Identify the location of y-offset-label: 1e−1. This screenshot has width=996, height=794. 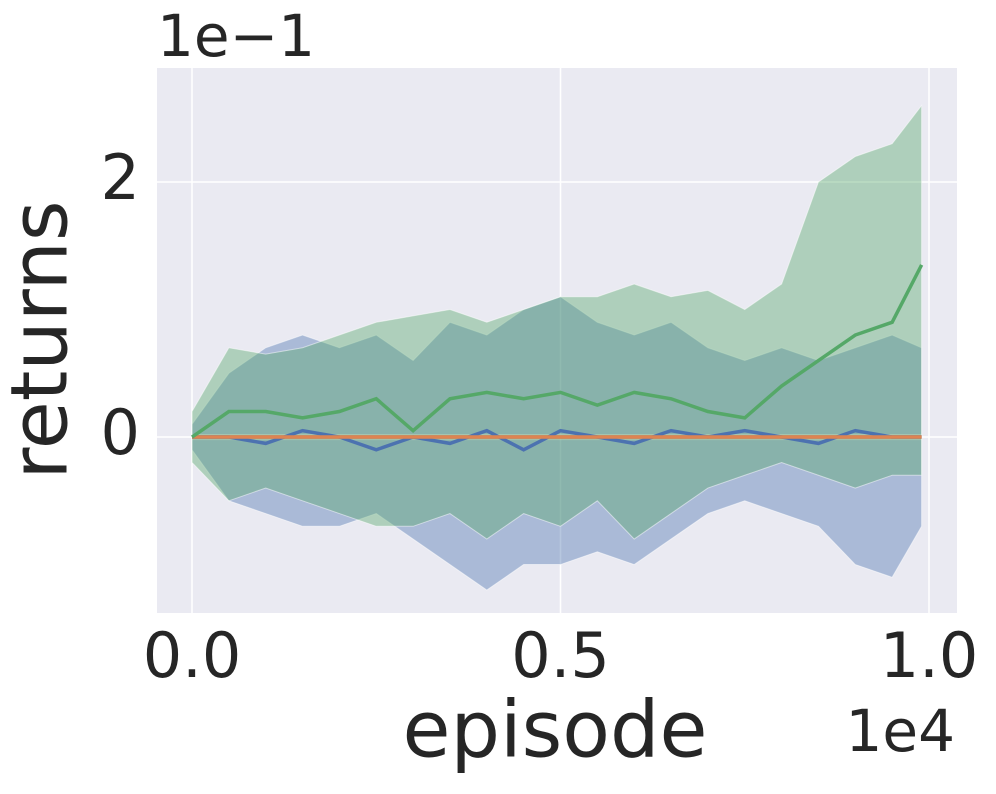
(236, 36).